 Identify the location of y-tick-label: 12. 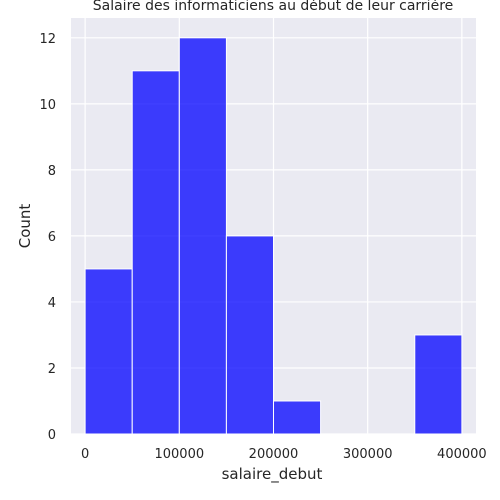
(47, 39).